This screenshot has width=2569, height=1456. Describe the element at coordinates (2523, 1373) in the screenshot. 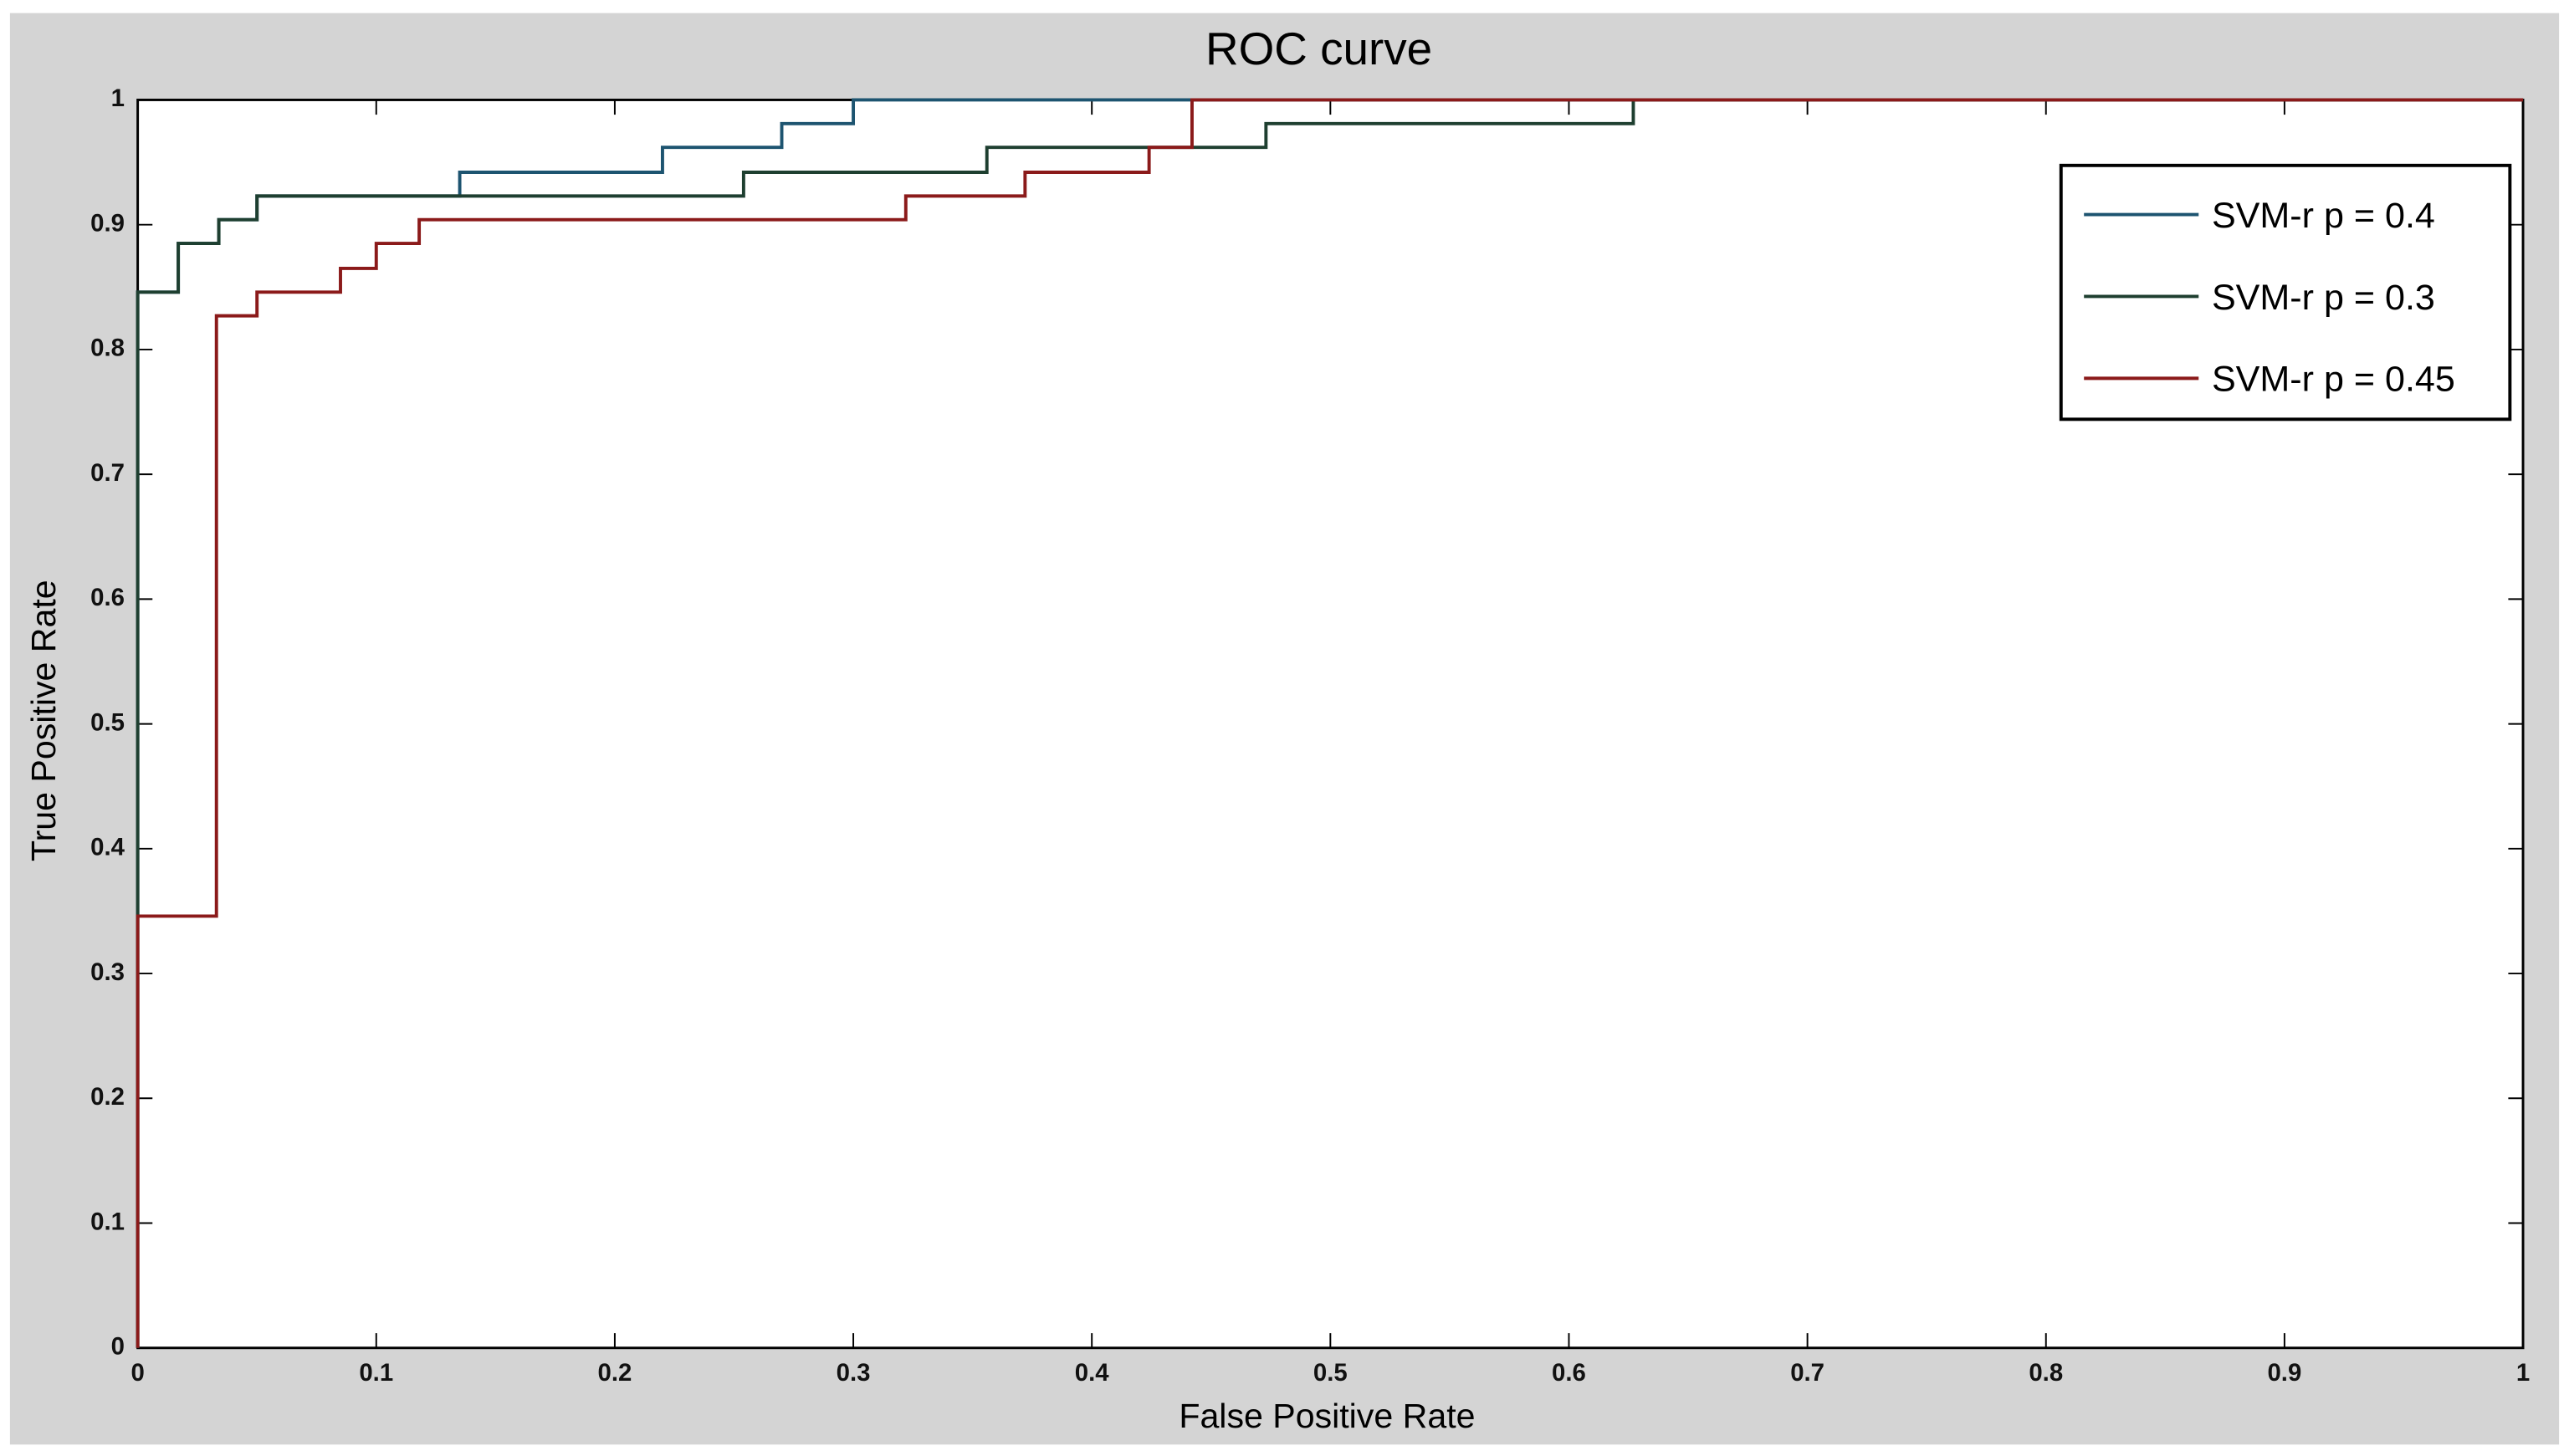

I see `x-tick-label: 1` at that location.